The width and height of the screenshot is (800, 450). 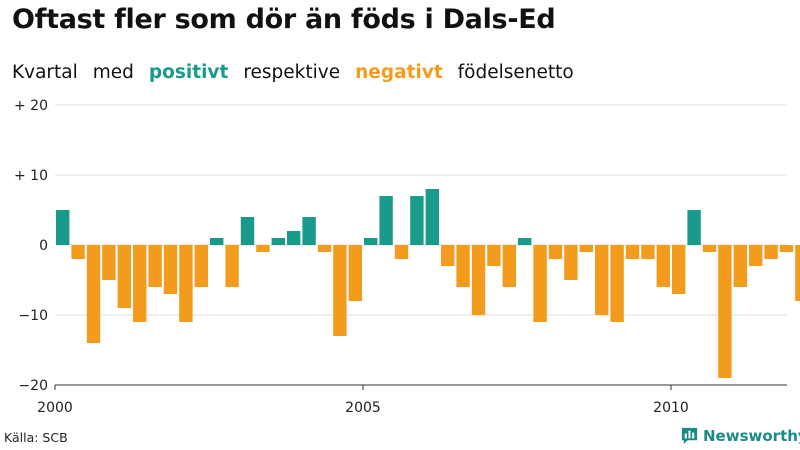 I want to click on y-tick-label: 0, so click(x=43, y=246).